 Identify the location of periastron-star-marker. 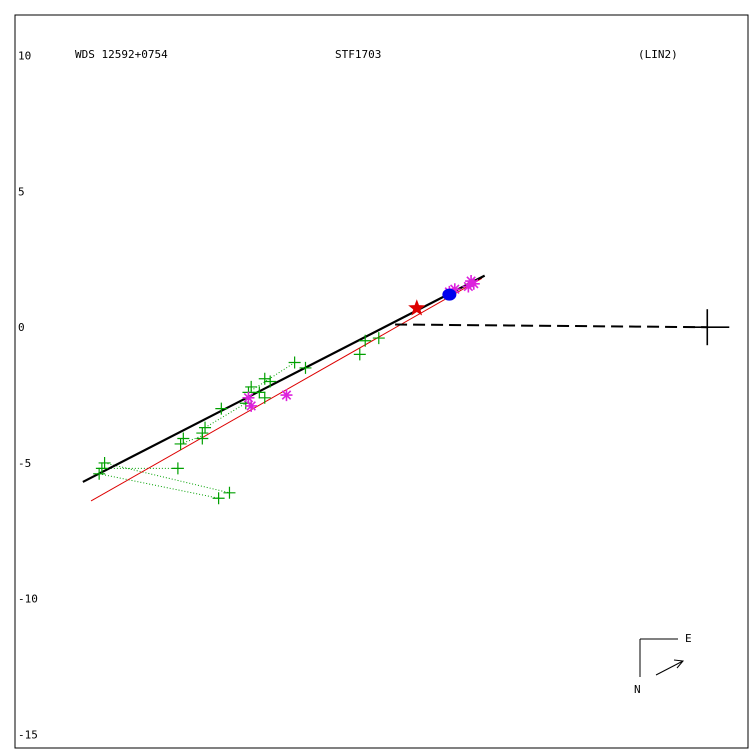
(417, 307).